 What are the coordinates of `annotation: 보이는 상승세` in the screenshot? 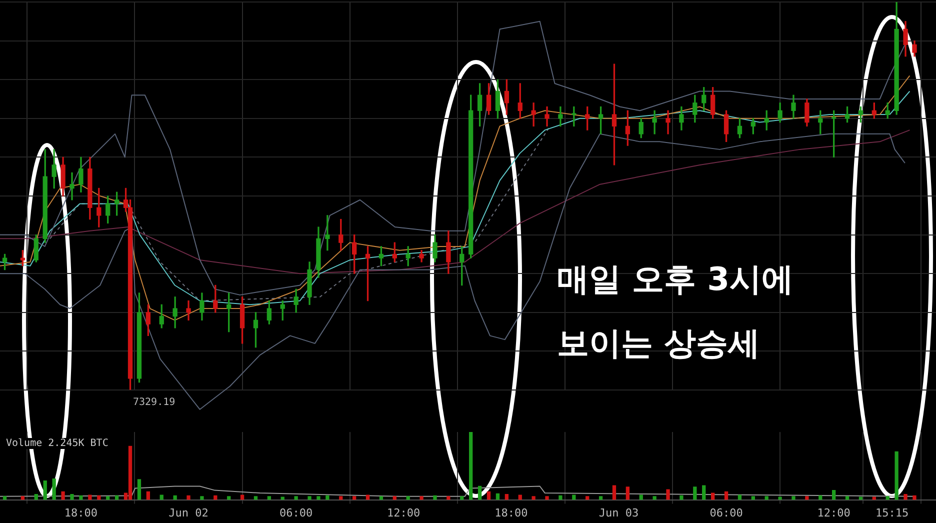 It's located at (658, 343).